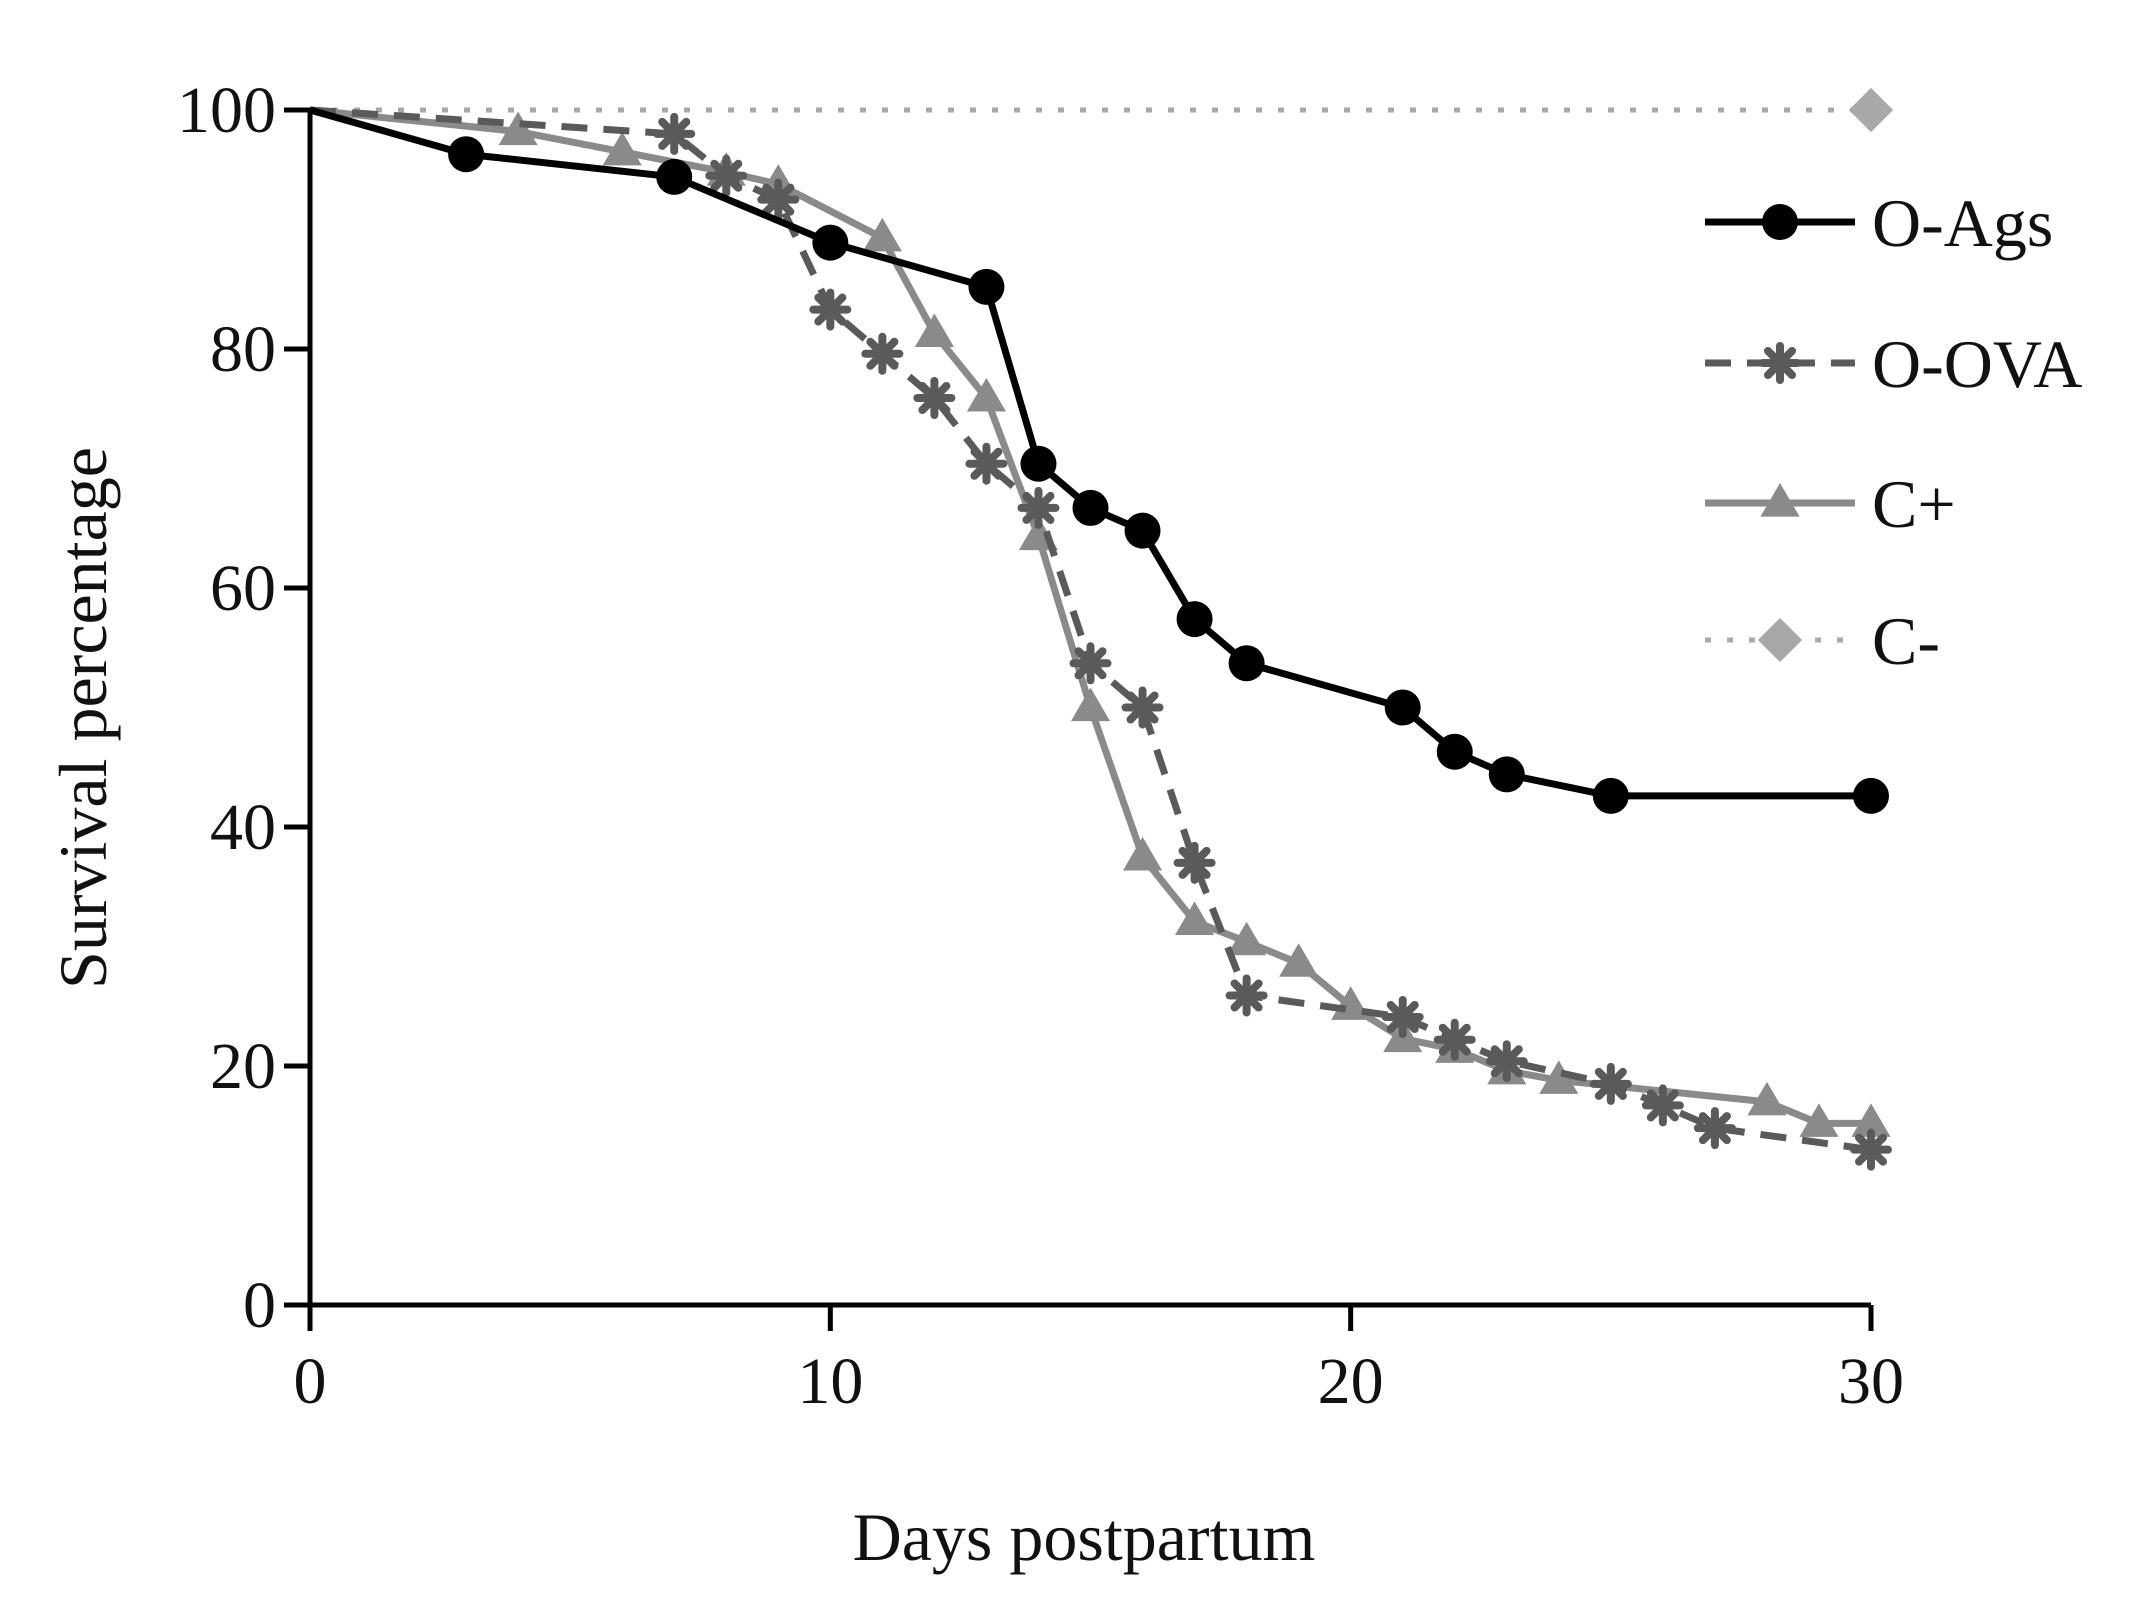 Image resolution: width=2142 pixels, height=1621 pixels. I want to click on y-axis-title: Survival percentage, so click(83, 718).